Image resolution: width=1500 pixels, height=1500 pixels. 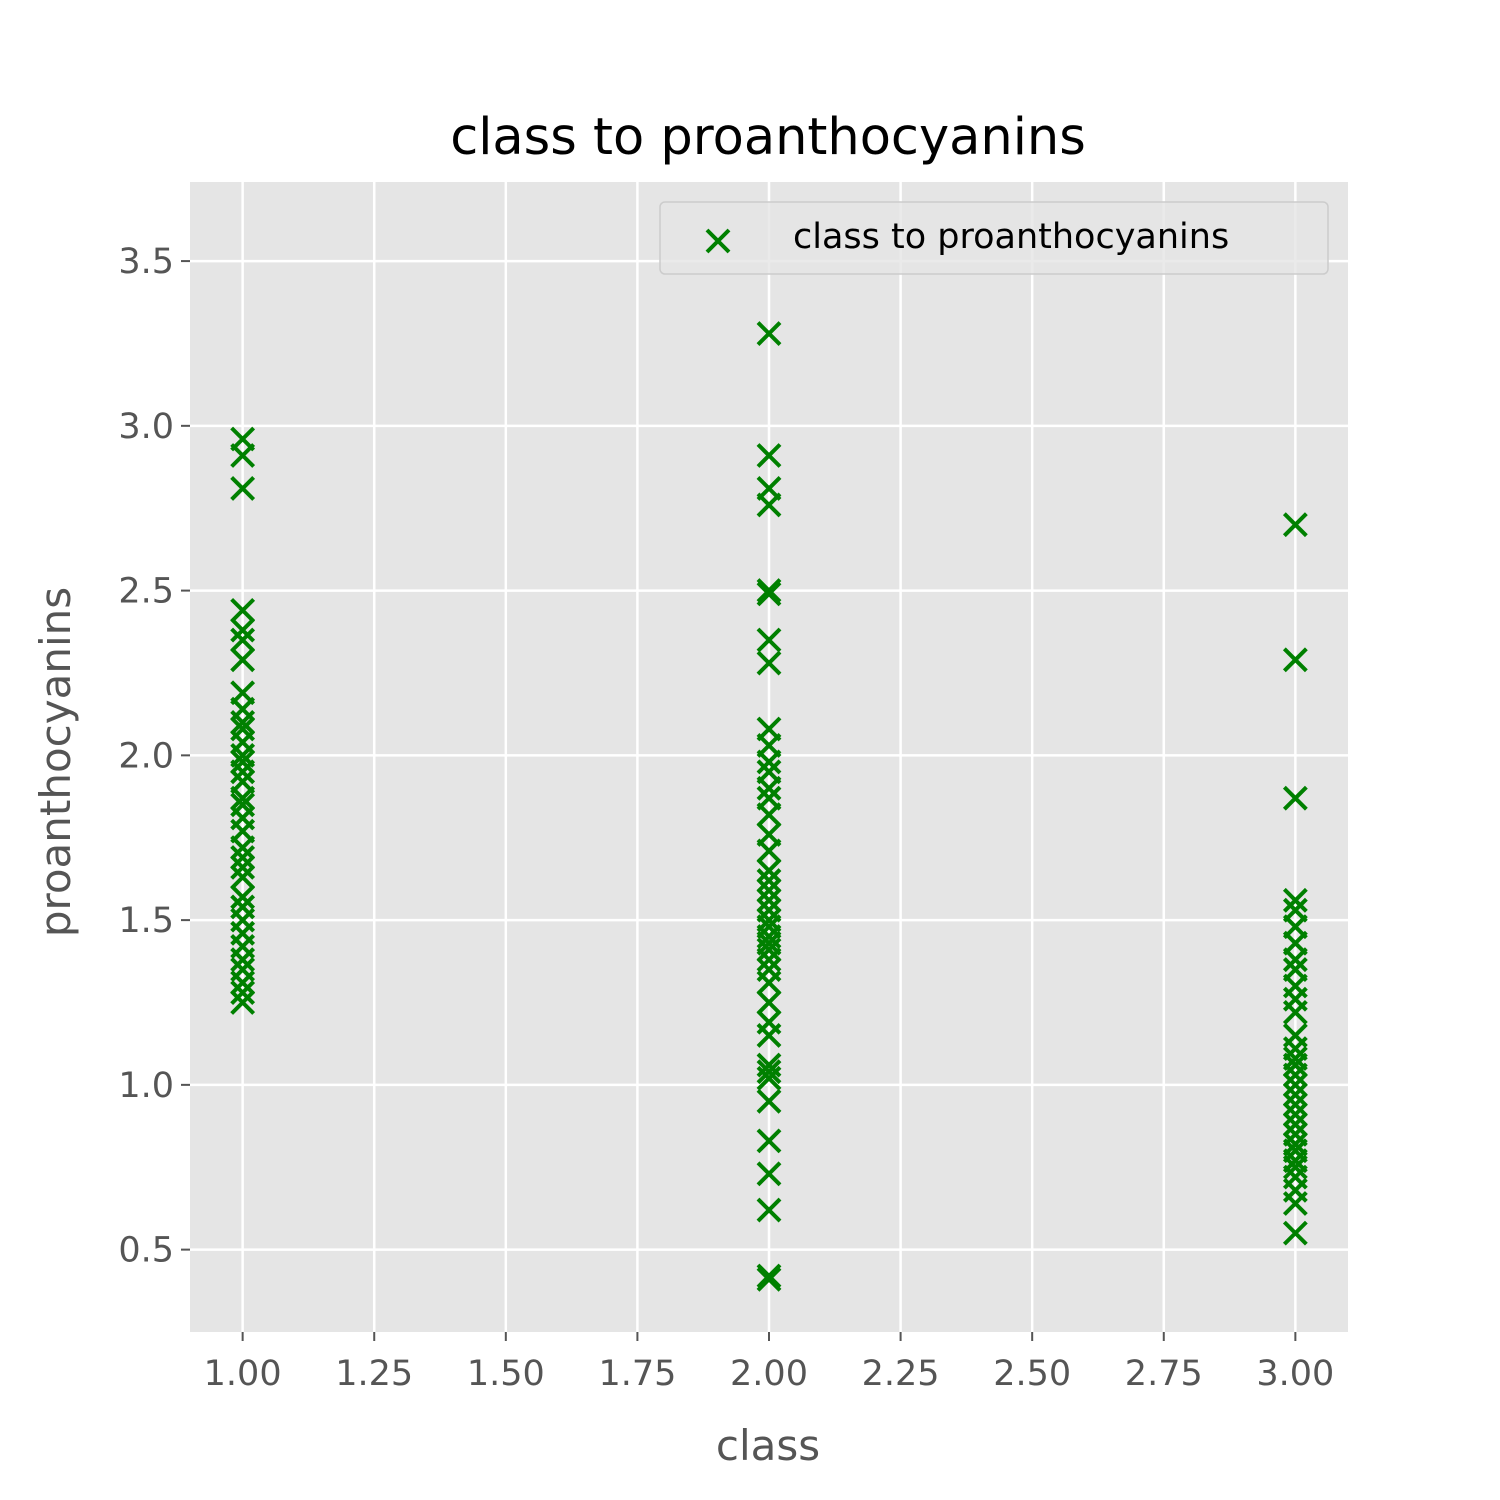 I want to click on x-axis-ticks: 1.00 1.25 1.50 1.75 2.00 2.25 2.50 2.75 3.00, so click(x=769, y=1363).